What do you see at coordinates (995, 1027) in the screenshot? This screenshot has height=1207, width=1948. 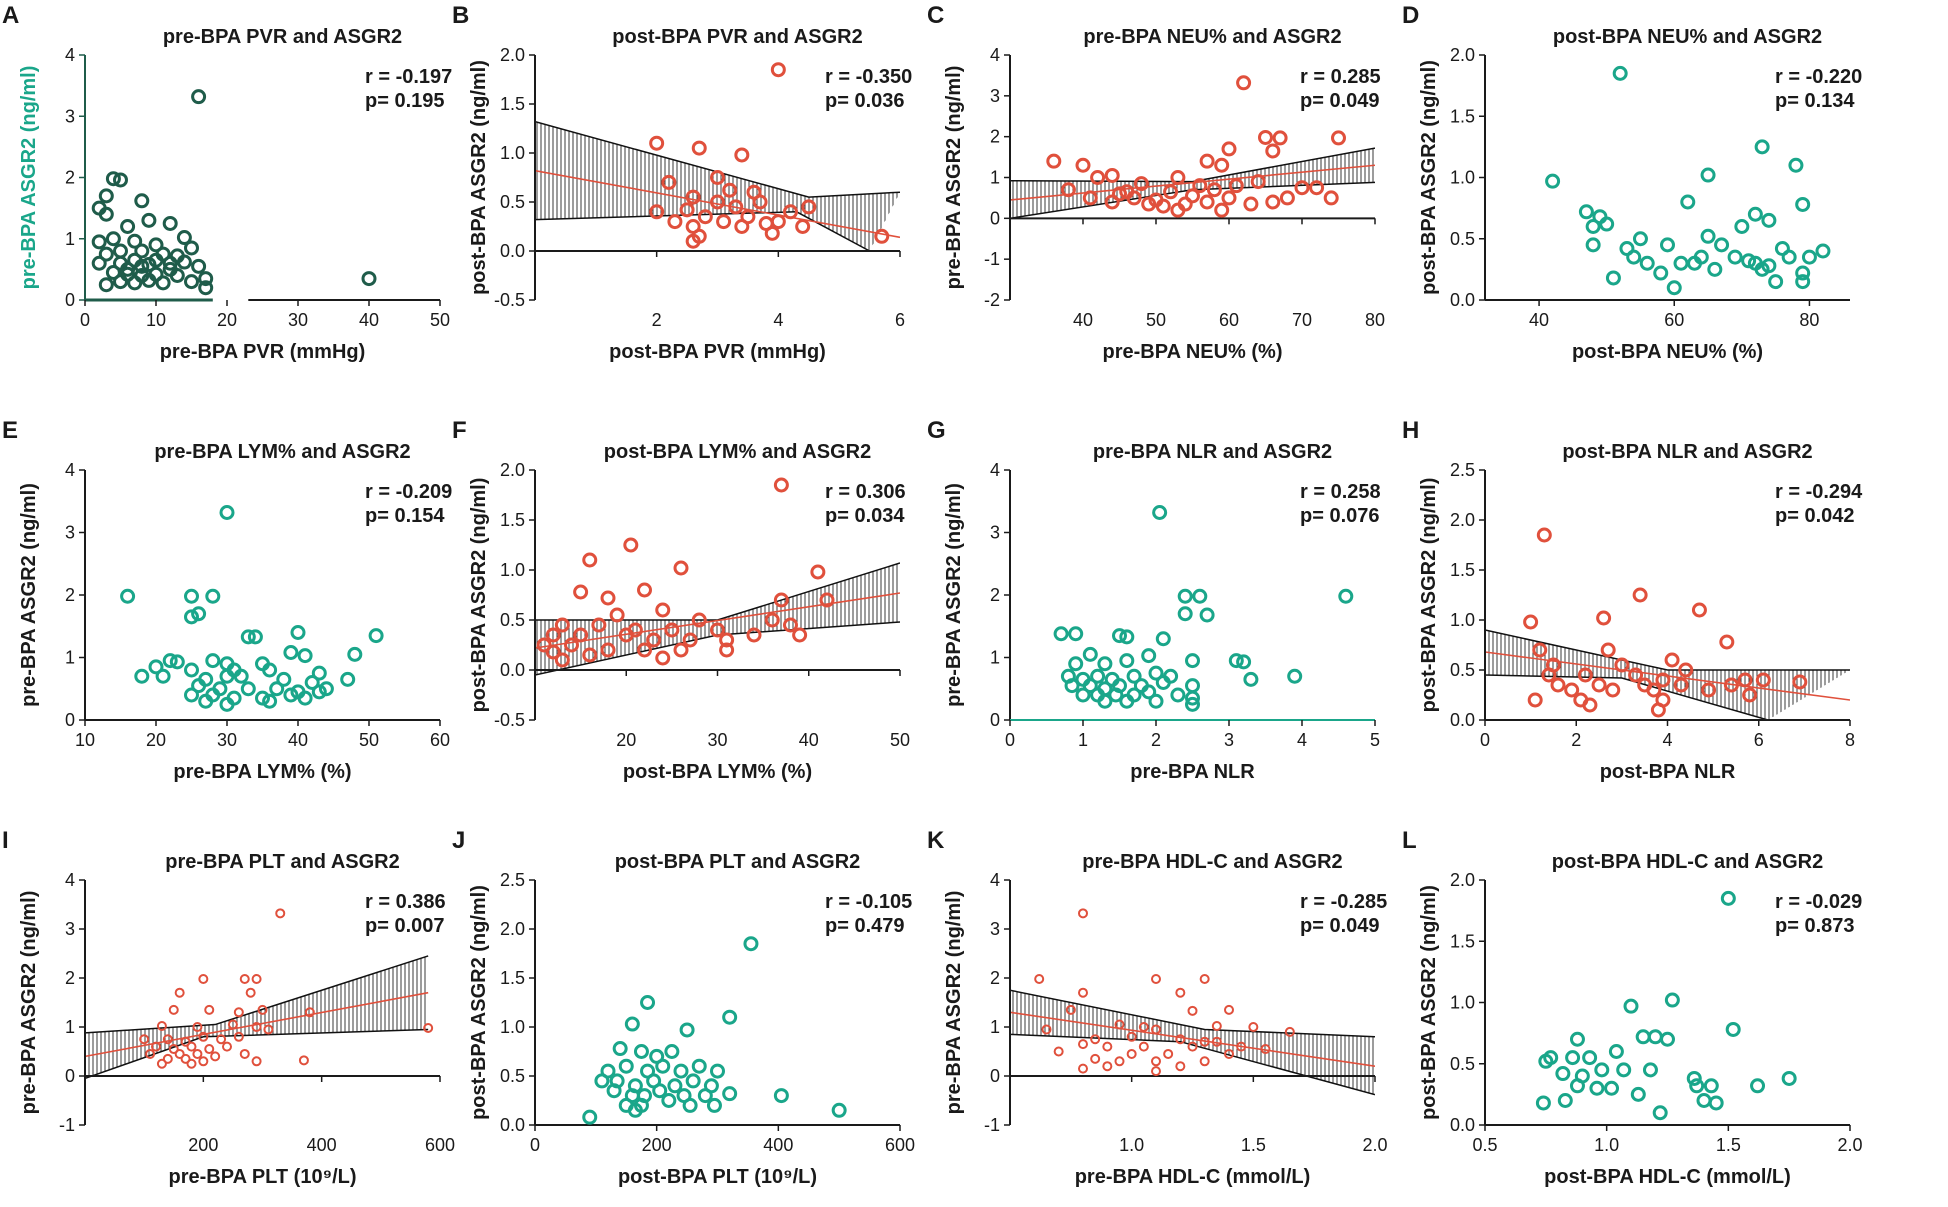 I see `y-tick-label: 1` at bounding box center [995, 1027].